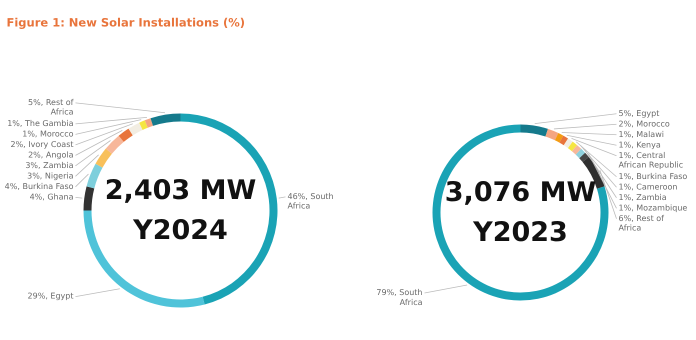 The width and height of the screenshot is (696, 340). What do you see at coordinates (311, 201) in the screenshot?
I see `slice-label: 46%, South Africa` at bounding box center [311, 201].